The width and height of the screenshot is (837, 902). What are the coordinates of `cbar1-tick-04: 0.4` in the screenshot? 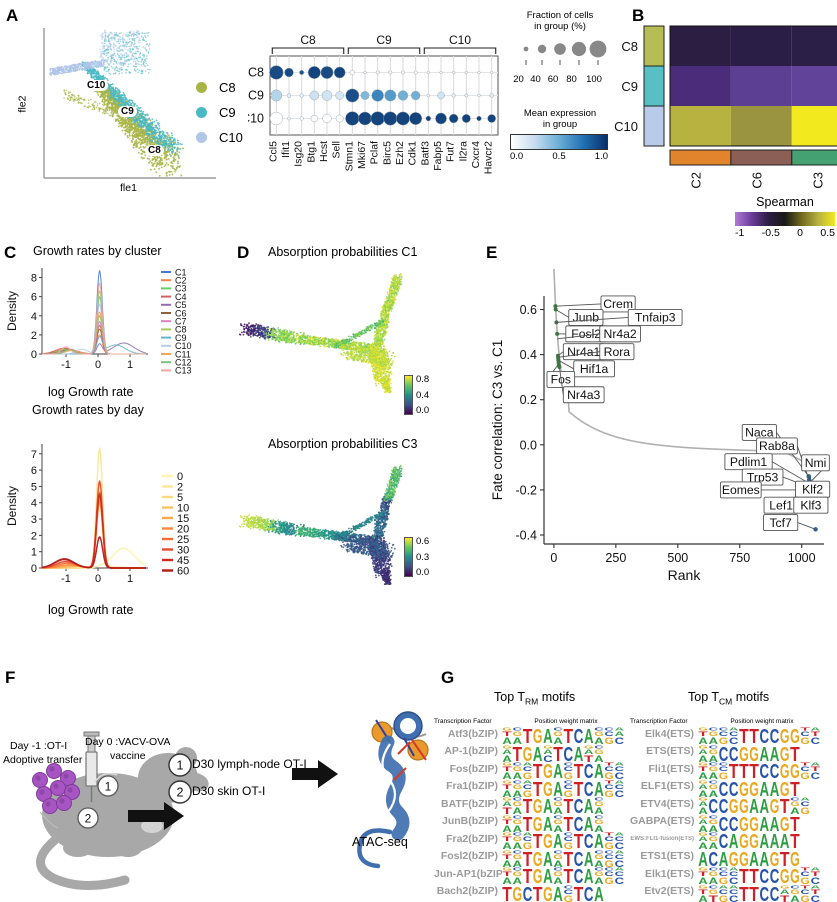 It's located at (422, 395).